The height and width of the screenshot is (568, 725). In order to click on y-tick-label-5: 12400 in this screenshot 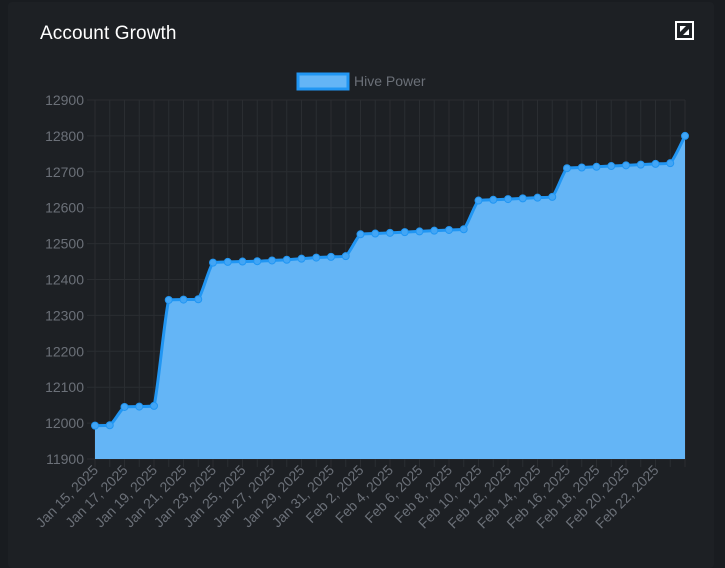, I will do `click(64, 280)`.